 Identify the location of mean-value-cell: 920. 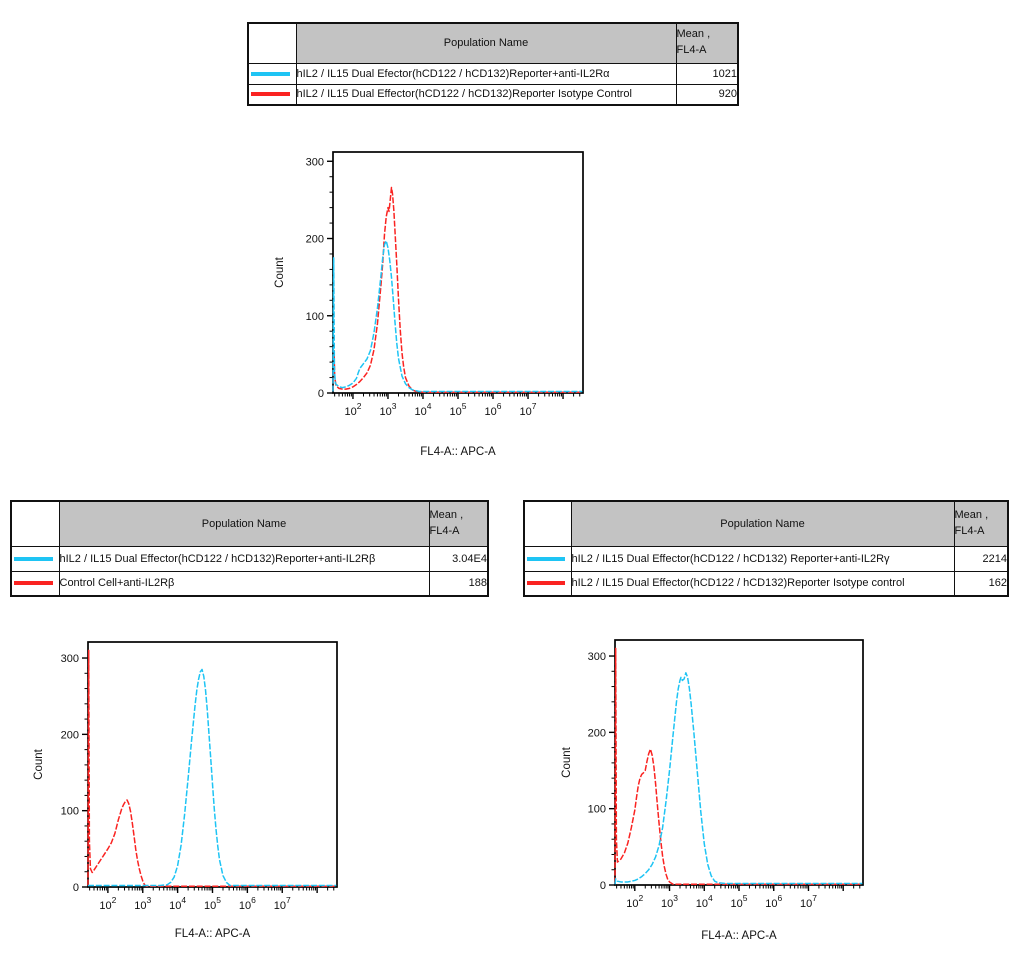
(707, 94).